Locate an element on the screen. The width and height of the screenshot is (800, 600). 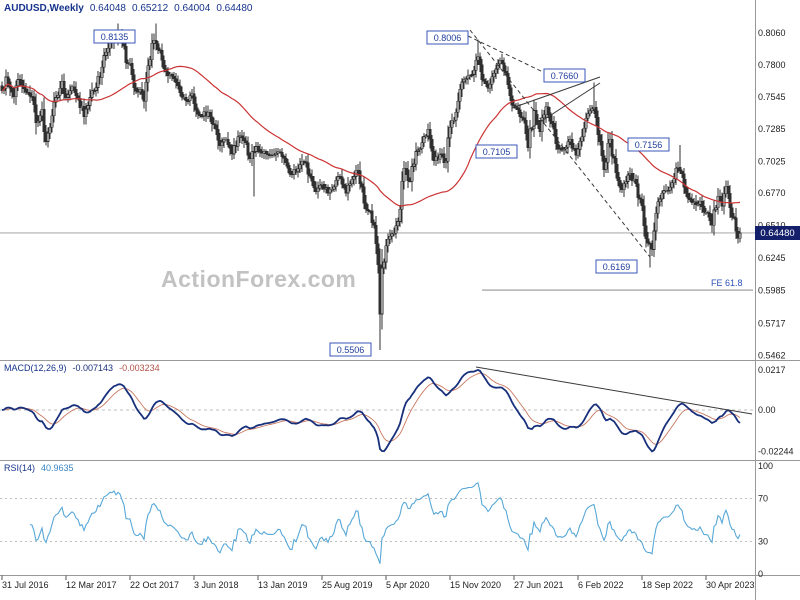
low-value: 0.64004 is located at coordinates (192, 8).